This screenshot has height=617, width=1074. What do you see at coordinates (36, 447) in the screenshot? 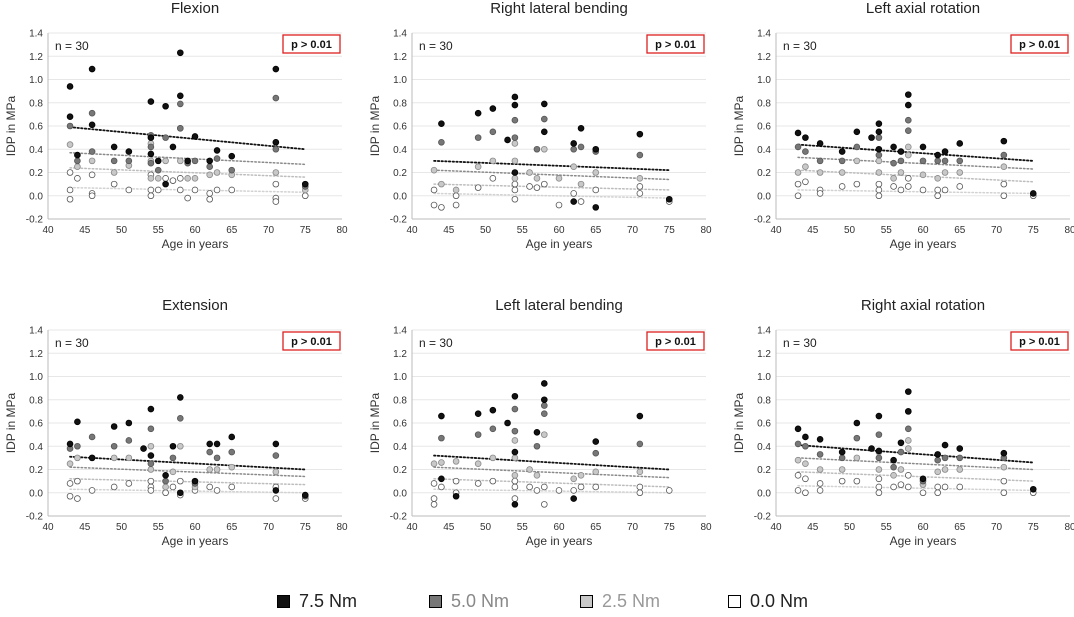
I see `y-tick-label: 0.4` at bounding box center [36, 447].